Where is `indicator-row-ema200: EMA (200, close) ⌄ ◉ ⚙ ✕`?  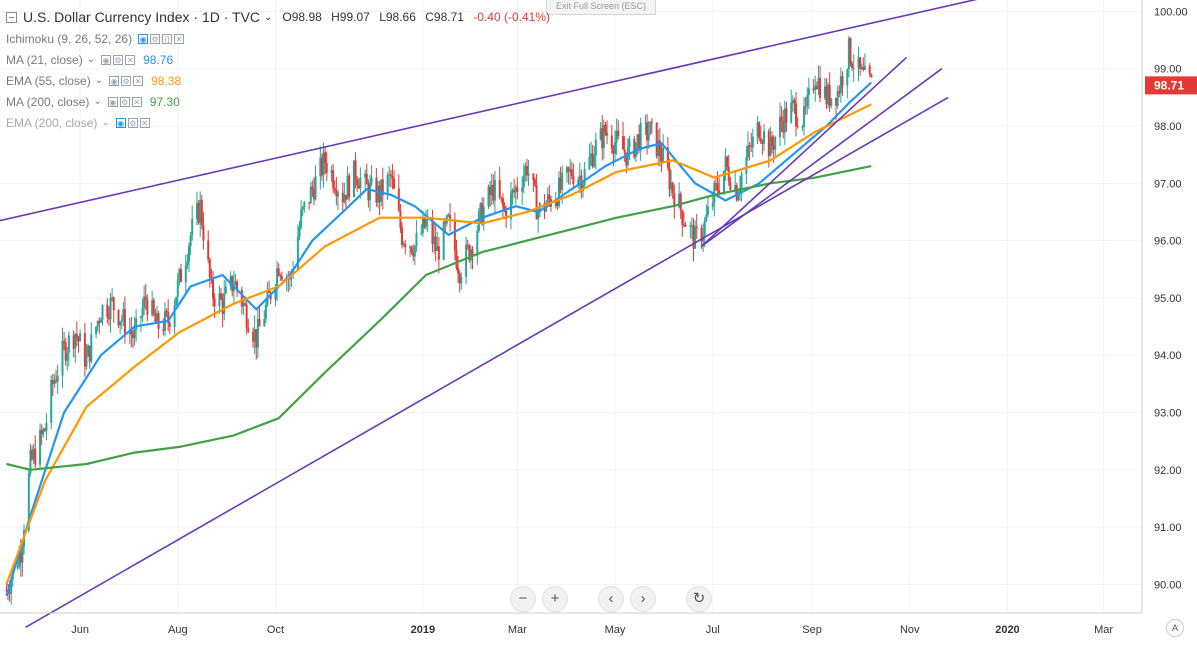 indicator-row-ema200: EMA (200, close) ⌄ ◉ ⚙ ✕ is located at coordinates (278, 122).